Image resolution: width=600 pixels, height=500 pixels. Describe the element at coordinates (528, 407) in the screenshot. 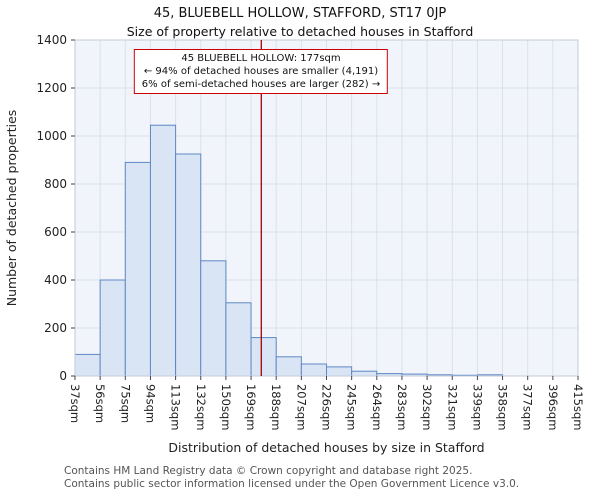

I see `x-tick-label: 377sqm` at that location.